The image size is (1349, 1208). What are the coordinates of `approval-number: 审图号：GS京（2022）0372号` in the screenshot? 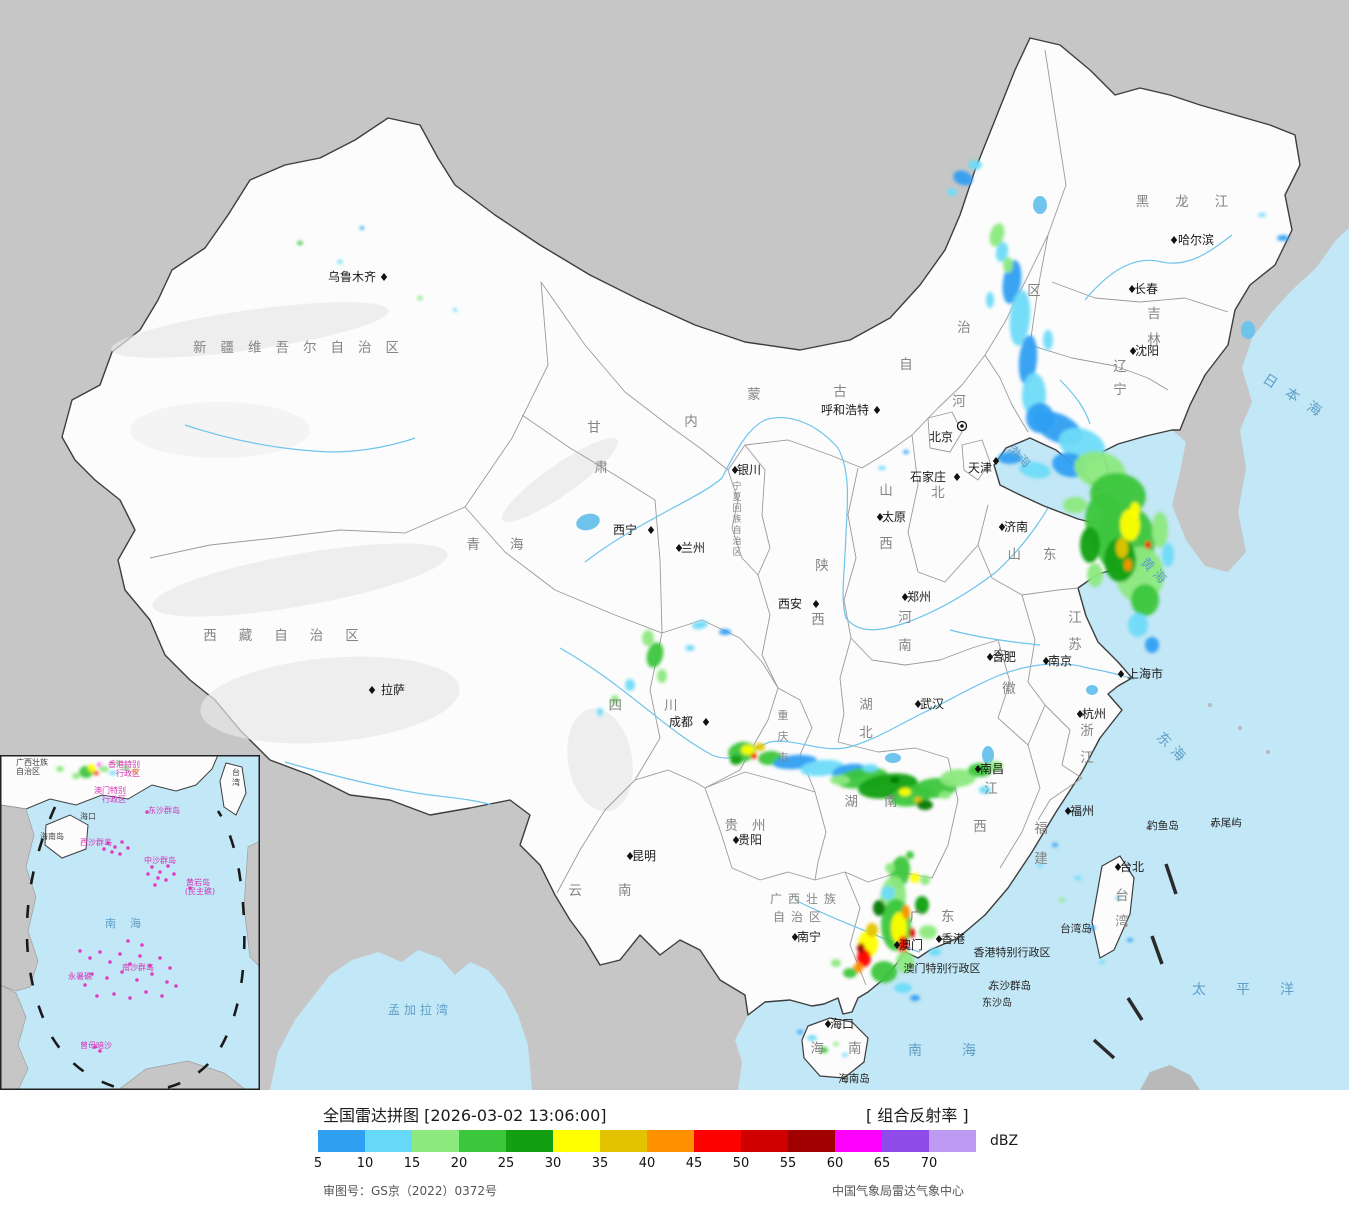 It's located at (410, 1191).